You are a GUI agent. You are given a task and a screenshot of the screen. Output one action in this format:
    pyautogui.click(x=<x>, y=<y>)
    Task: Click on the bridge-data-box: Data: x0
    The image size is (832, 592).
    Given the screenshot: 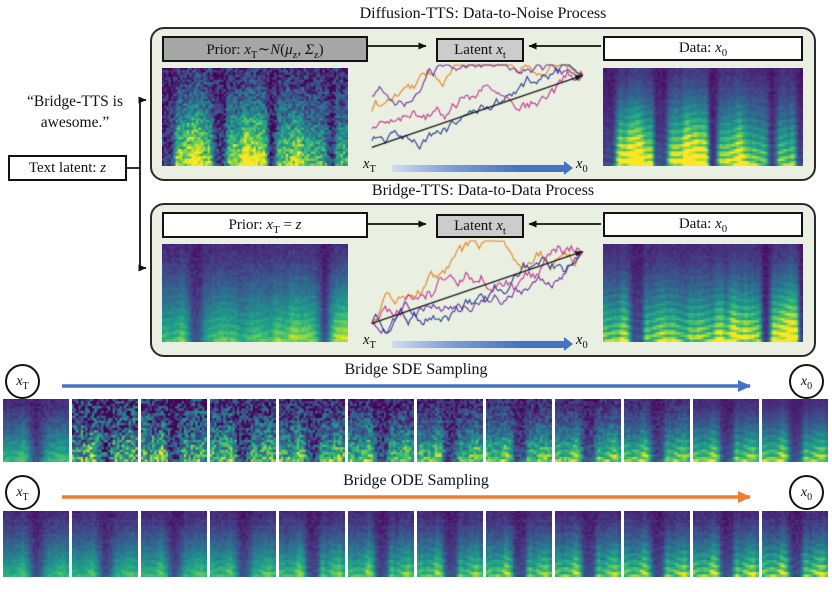 What is the action you would take?
    pyautogui.click(x=703, y=224)
    